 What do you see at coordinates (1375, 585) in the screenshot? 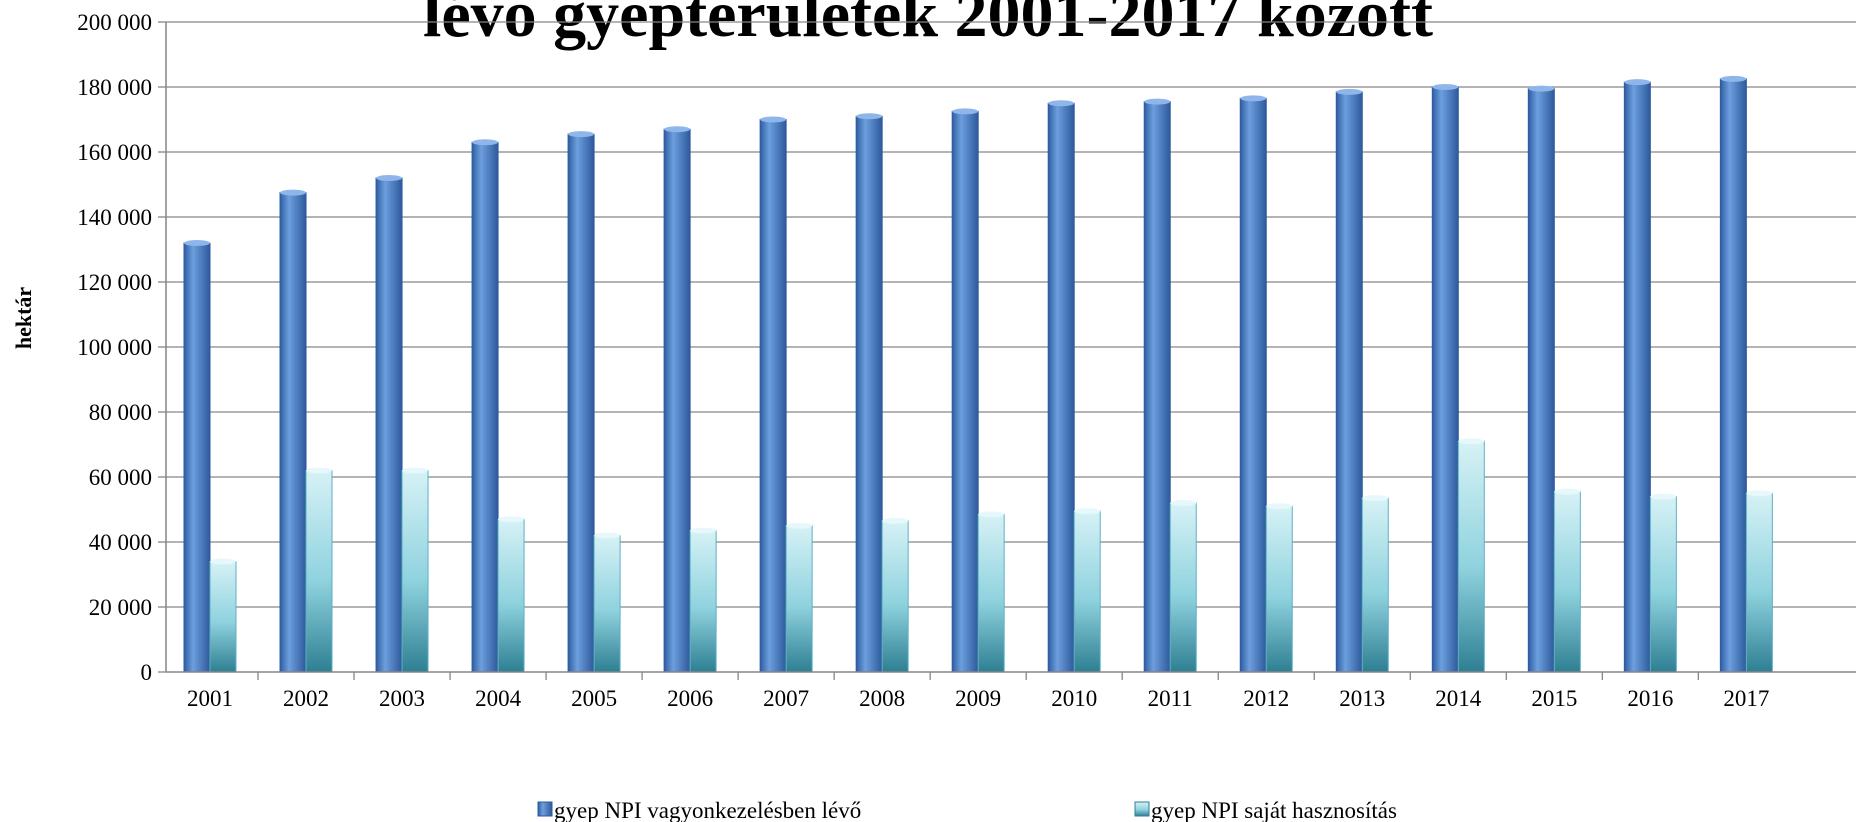
I see `bar-sajat-hasznositas-2013` at bounding box center [1375, 585].